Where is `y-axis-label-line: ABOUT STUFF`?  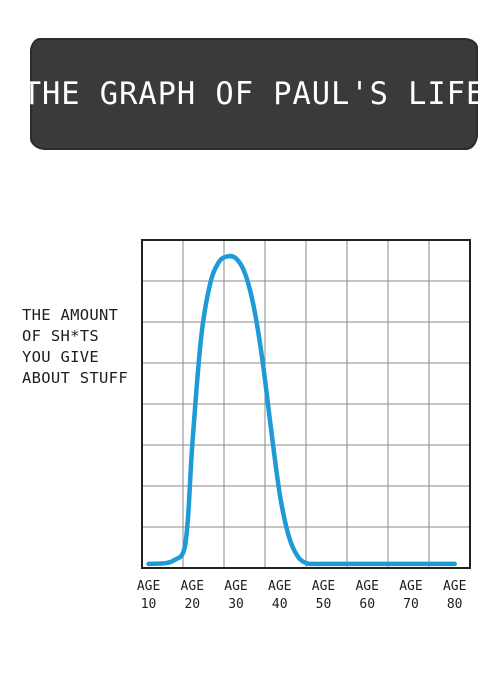
y-axis-label-line: ABOUT STUFF is located at coordinates (75, 378).